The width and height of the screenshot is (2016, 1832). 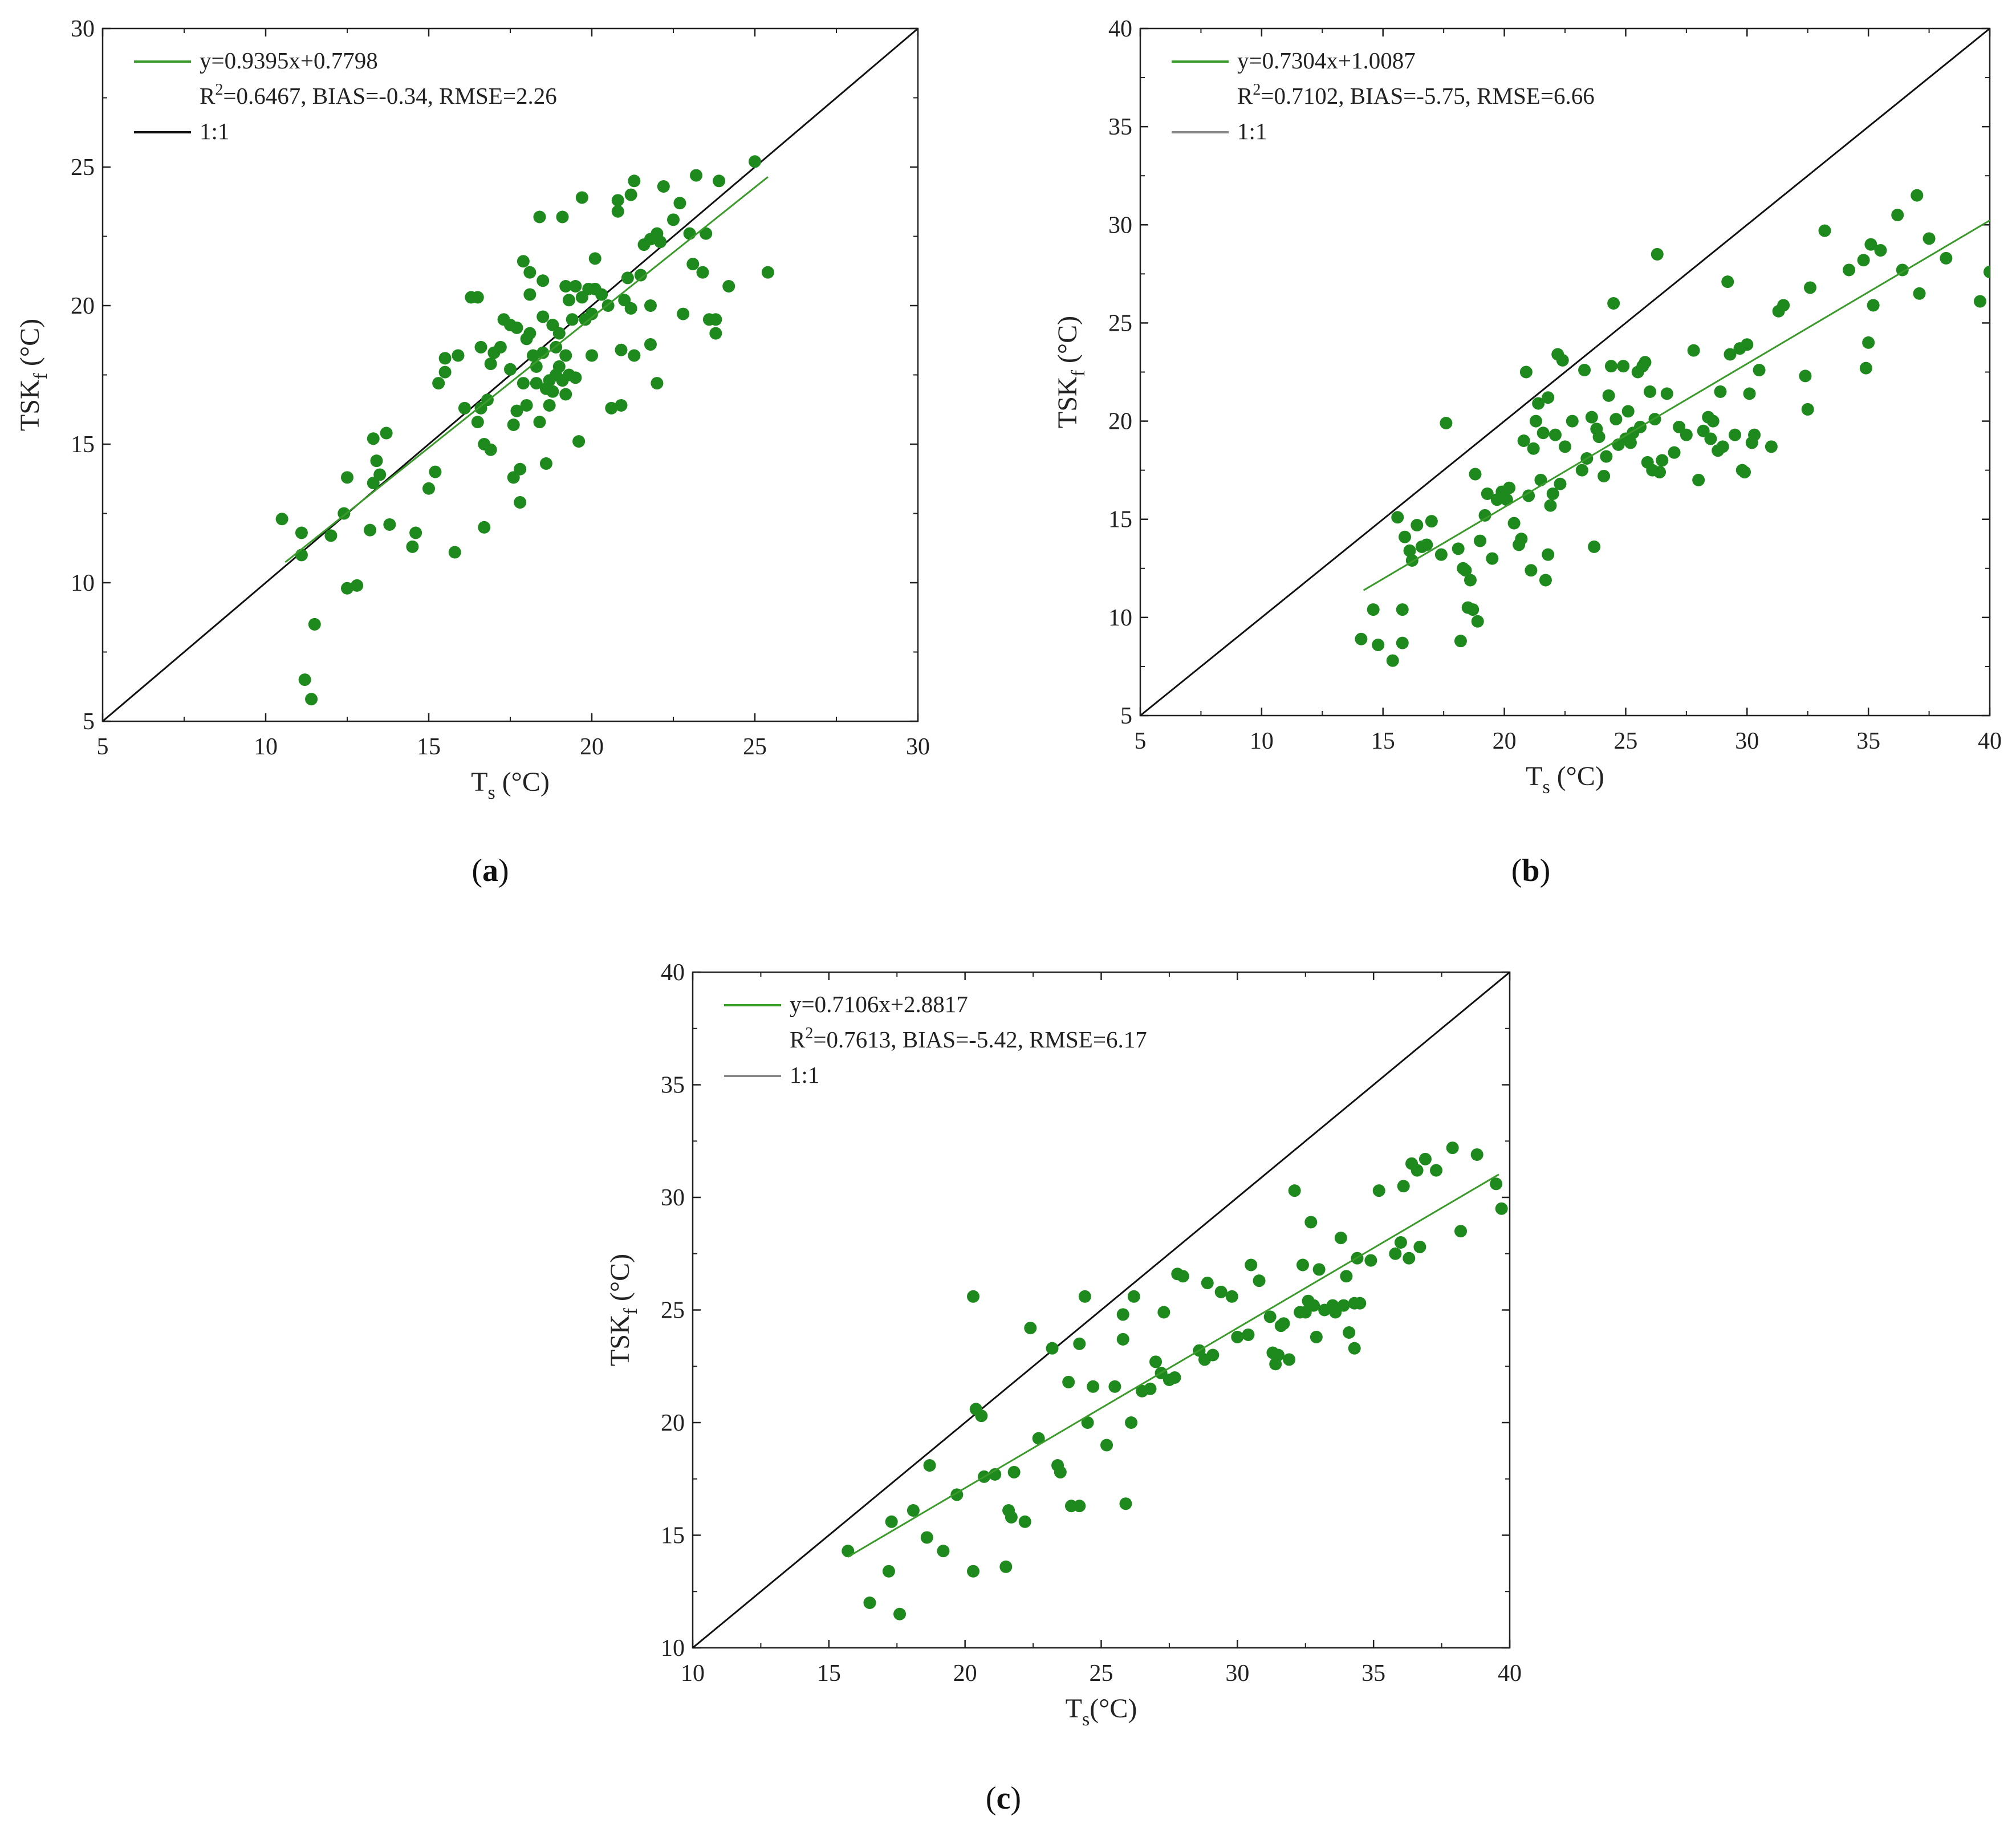 I want to click on y-tick-label: 25, so click(x=673, y=1311).